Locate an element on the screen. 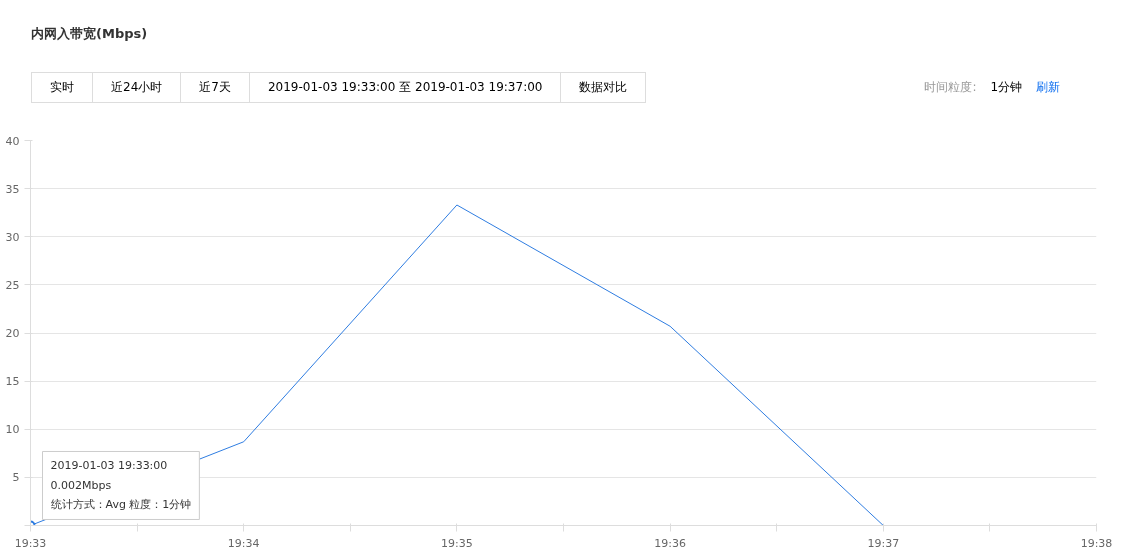 Image resolution: width=1121 pixels, height=550 pixels. y-tick-label: 25 is located at coordinates (12, 285).